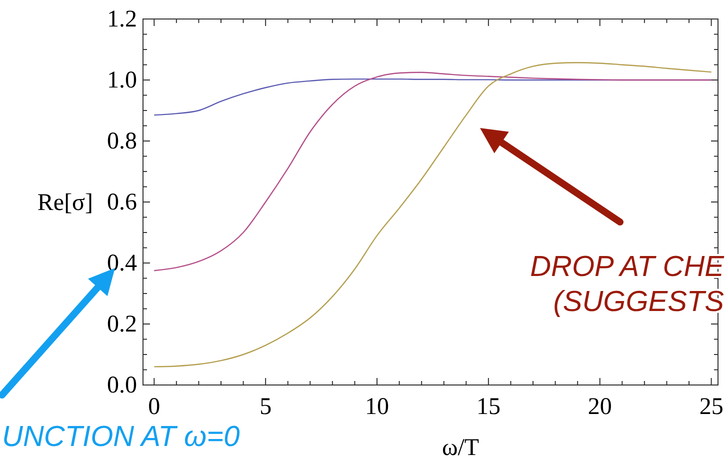 The height and width of the screenshot is (463, 726). What do you see at coordinates (65, 203) in the screenshot?
I see `y-axis-title: Re[σ]` at bounding box center [65, 203].